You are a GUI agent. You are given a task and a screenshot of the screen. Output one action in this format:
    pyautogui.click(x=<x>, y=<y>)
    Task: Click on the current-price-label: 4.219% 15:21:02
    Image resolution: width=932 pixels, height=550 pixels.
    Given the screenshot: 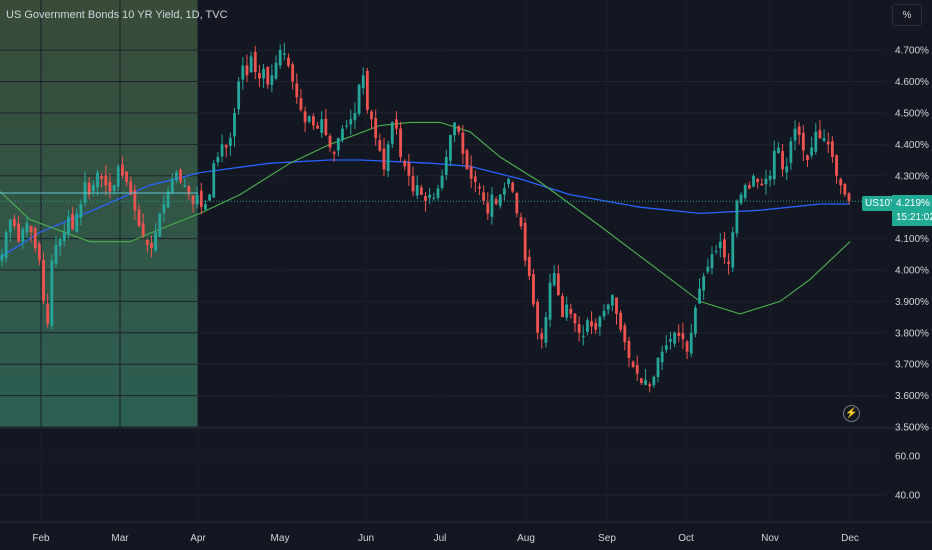 What is the action you would take?
    pyautogui.click(x=912, y=210)
    